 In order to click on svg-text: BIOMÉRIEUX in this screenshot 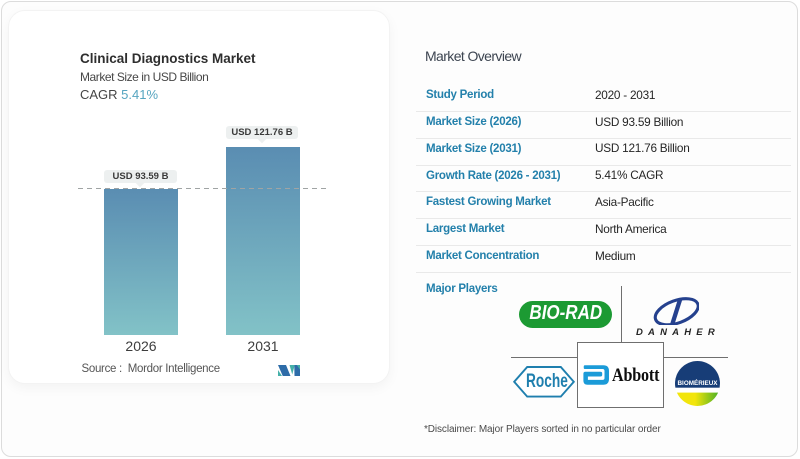, I will do `click(697, 383)`.